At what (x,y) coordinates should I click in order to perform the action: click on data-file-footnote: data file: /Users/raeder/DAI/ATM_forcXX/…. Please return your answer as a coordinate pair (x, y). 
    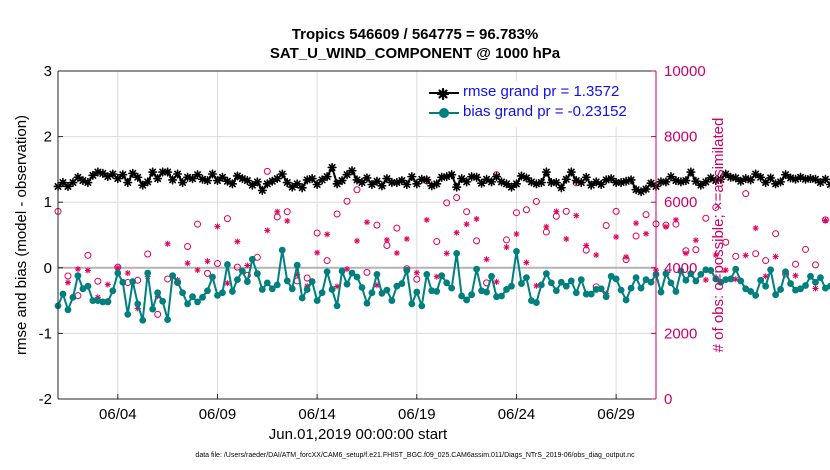
    Looking at the image, I should click on (415, 455).